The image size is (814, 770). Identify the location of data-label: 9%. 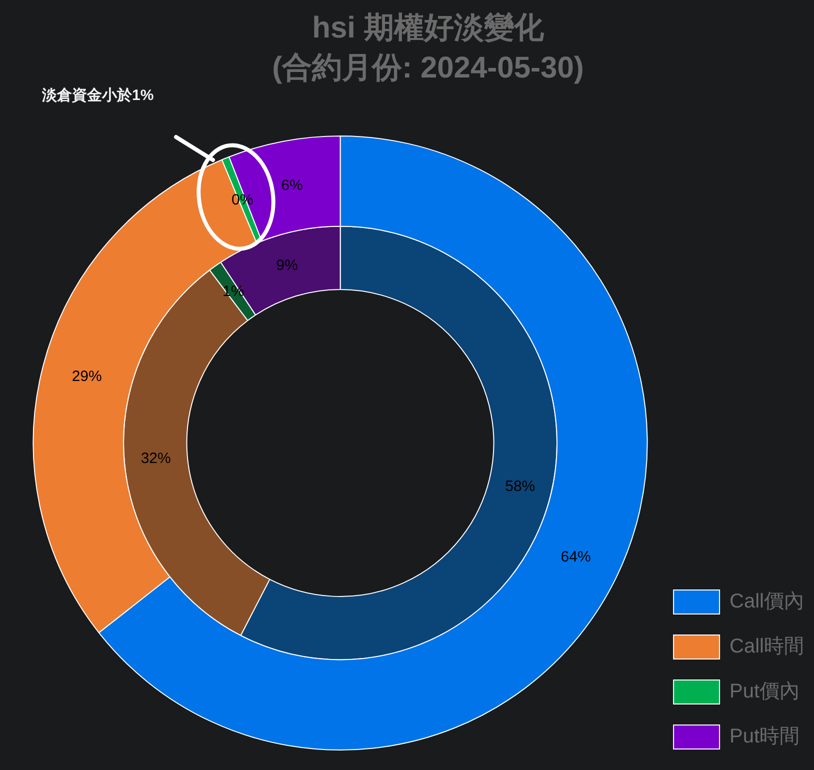
(287, 265).